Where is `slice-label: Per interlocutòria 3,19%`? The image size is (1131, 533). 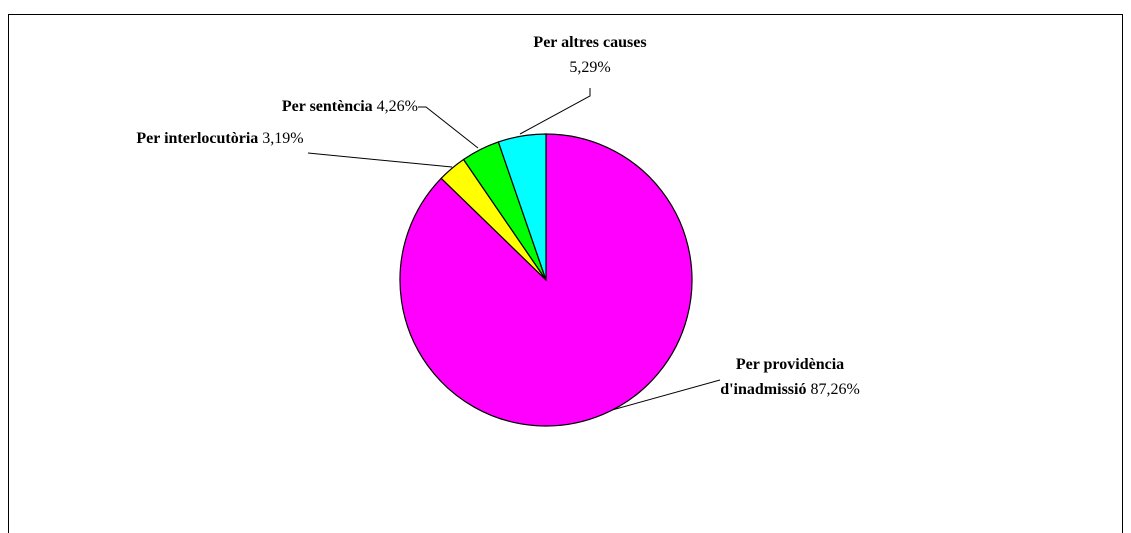 slice-label: Per interlocutòria 3,19% is located at coordinates (220, 138).